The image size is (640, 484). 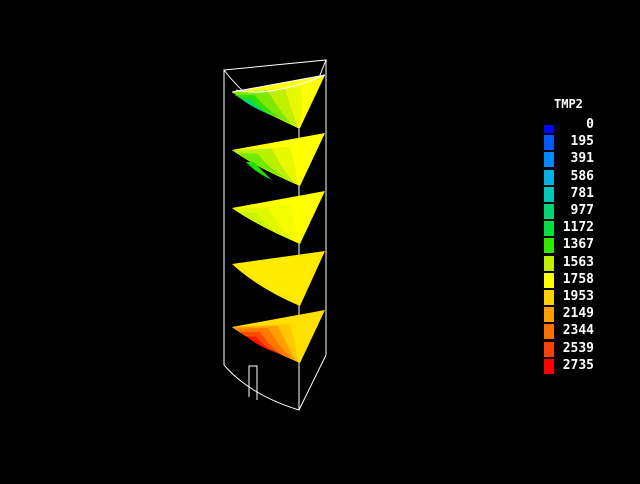 What do you see at coordinates (582, 210) in the screenshot?
I see `legend-value: 977` at bounding box center [582, 210].